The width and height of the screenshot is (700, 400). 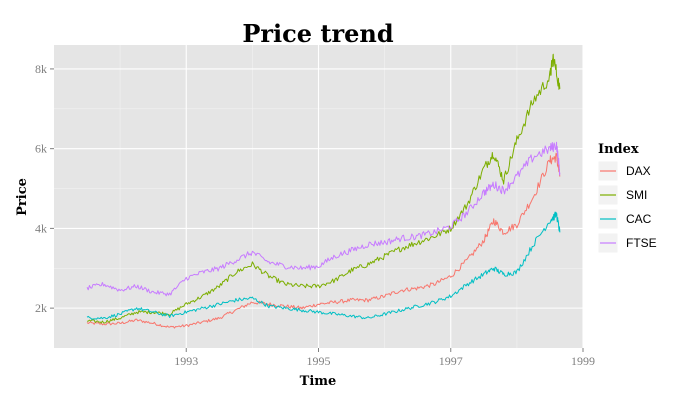 What do you see at coordinates (639, 219) in the screenshot?
I see `legend-label-cac: CAC` at bounding box center [639, 219].